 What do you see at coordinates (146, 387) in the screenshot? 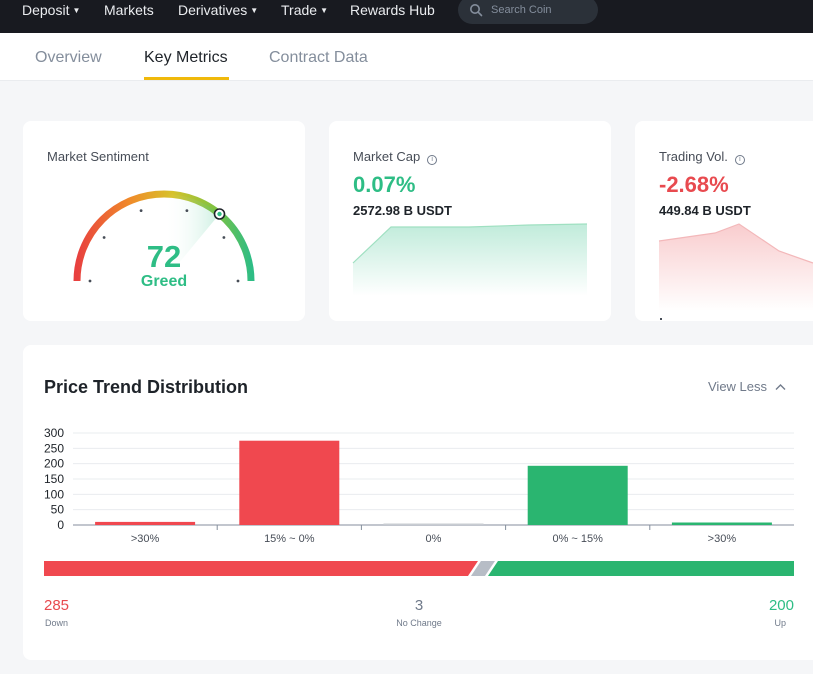
I see `price-trend-title: Price Trend Distribution` at bounding box center [146, 387].